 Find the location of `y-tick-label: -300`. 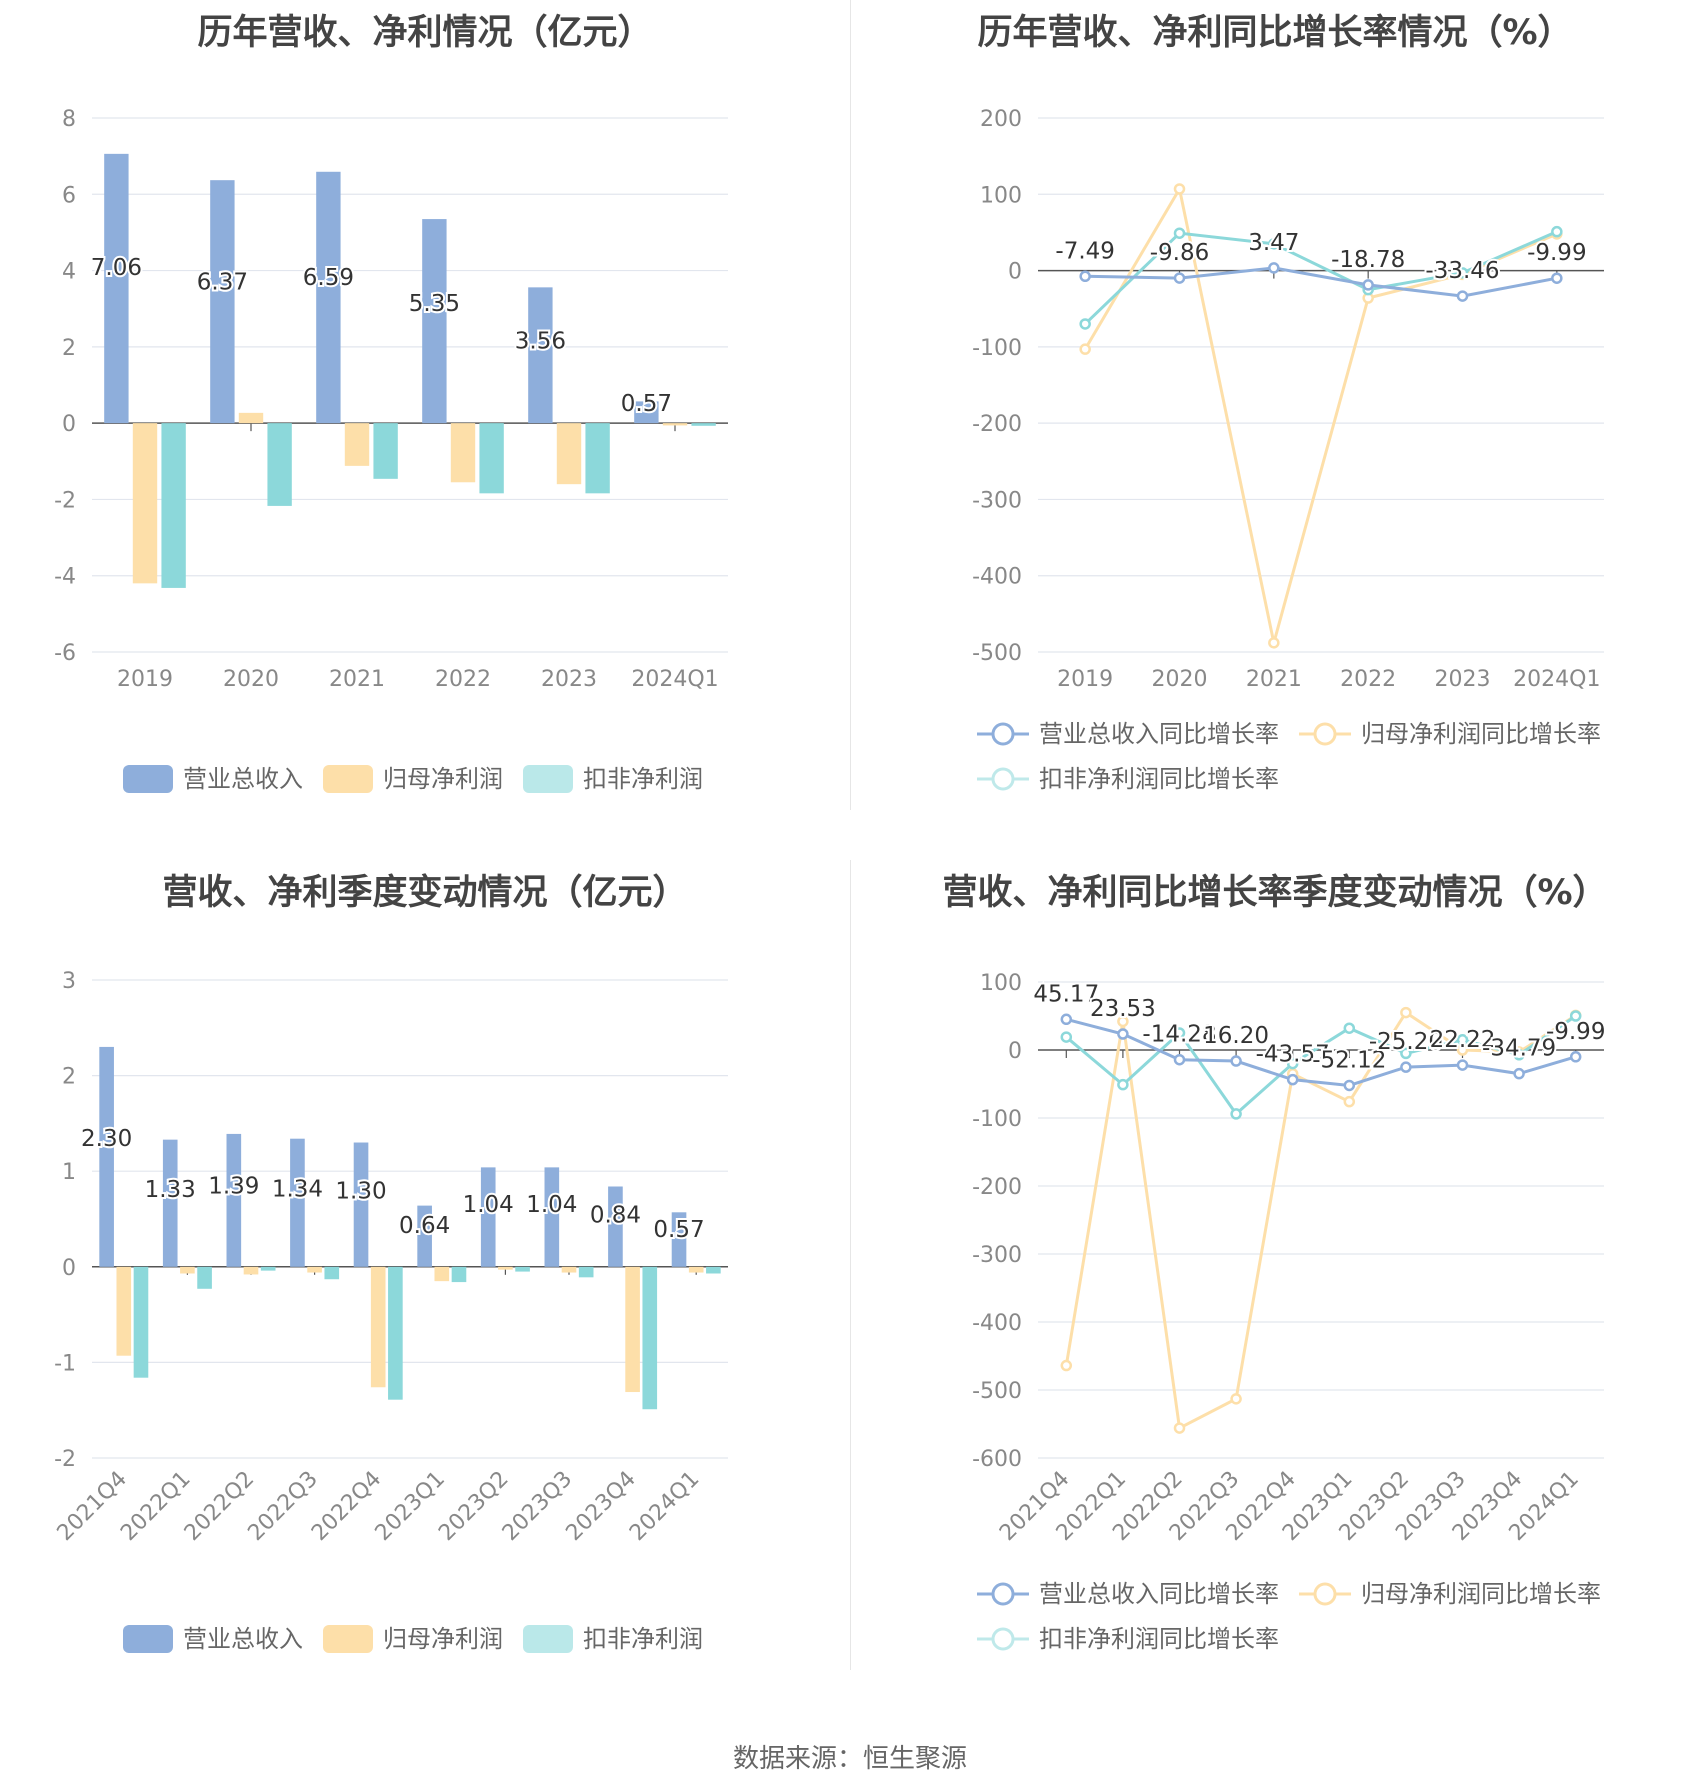

y-tick-label: -300 is located at coordinates (997, 1255).